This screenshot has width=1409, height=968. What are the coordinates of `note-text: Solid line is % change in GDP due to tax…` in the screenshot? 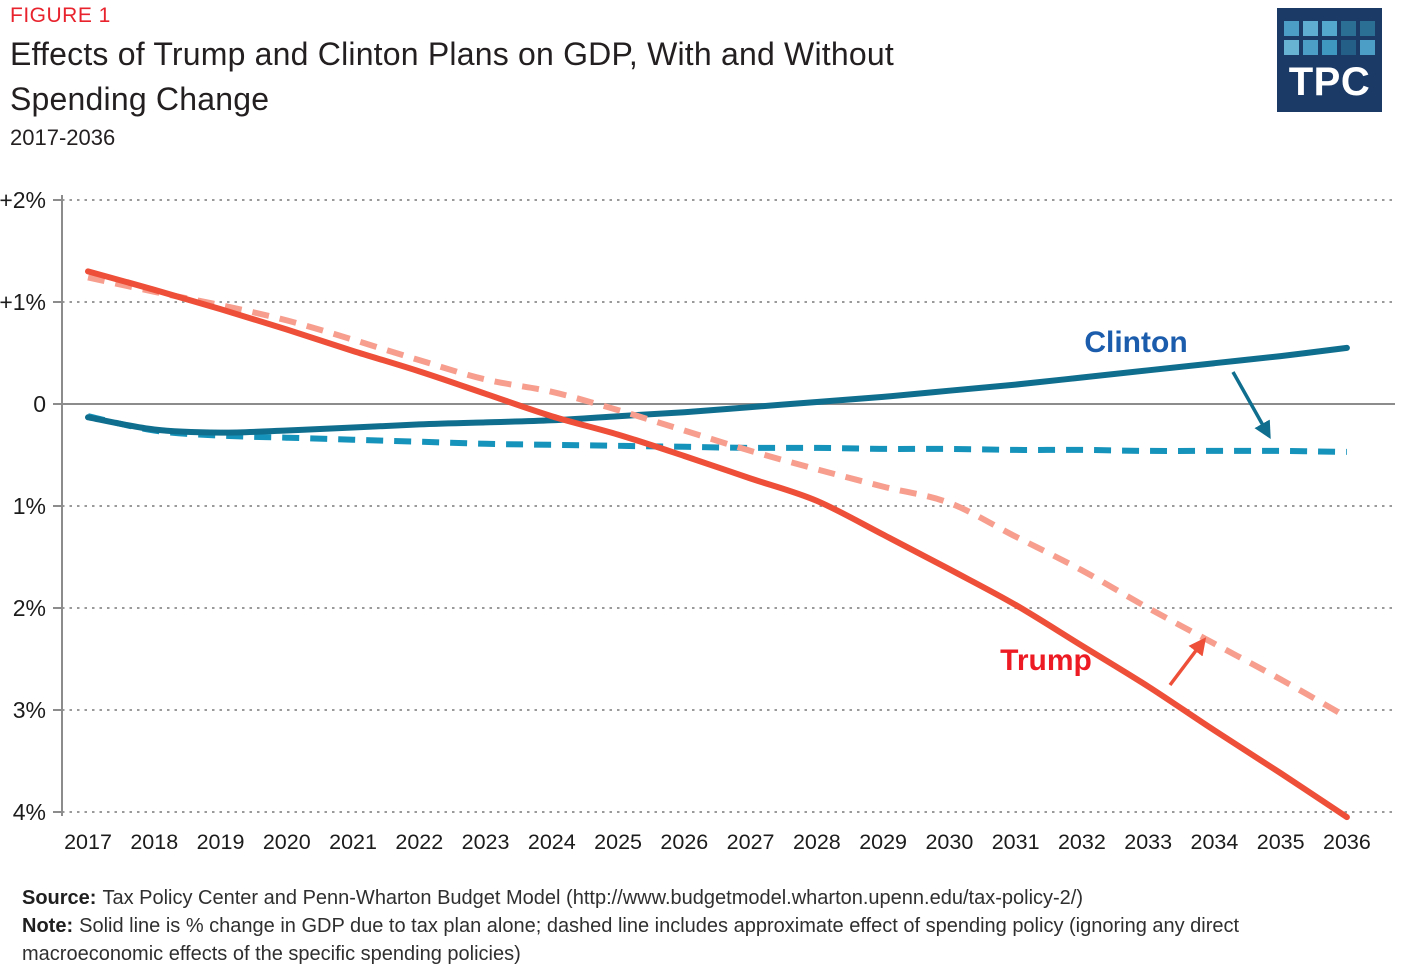 It's located at (631, 940).